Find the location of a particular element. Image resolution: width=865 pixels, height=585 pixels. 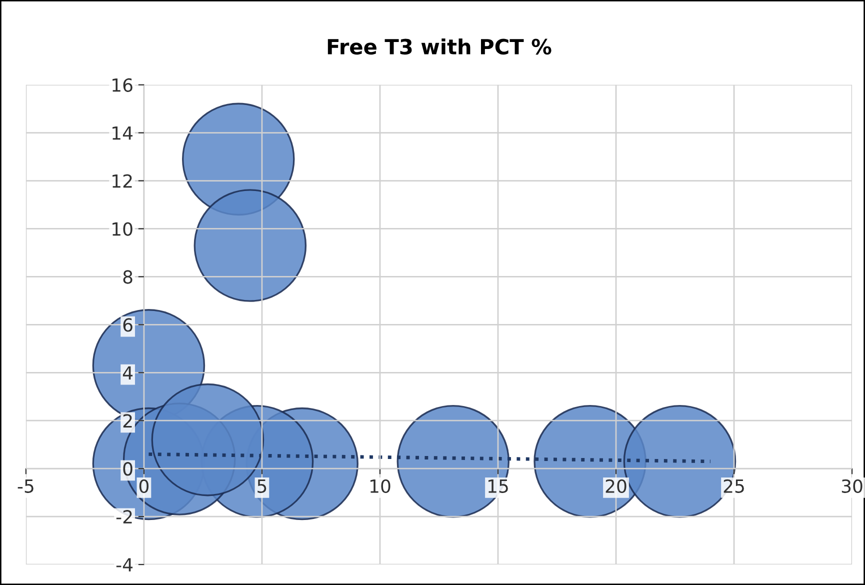

x-tick-label: 5 is located at coordinates (262, 486).